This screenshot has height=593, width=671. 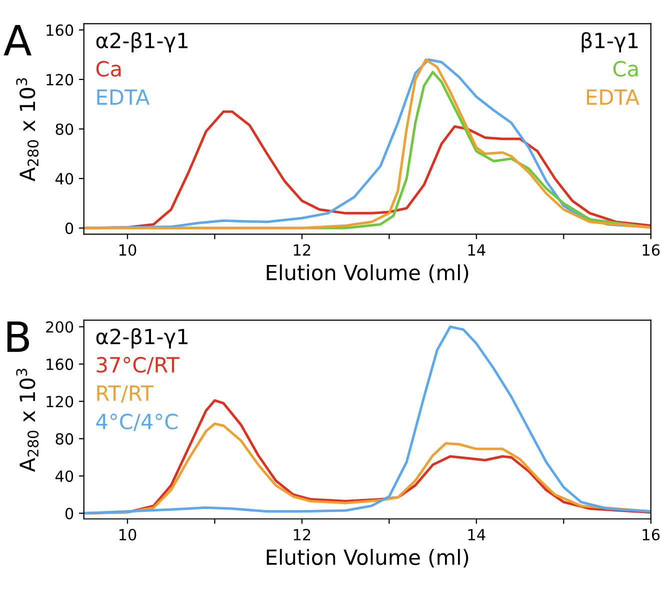 I want to click on y-tick-label: 200, so click(x=60, y=327).